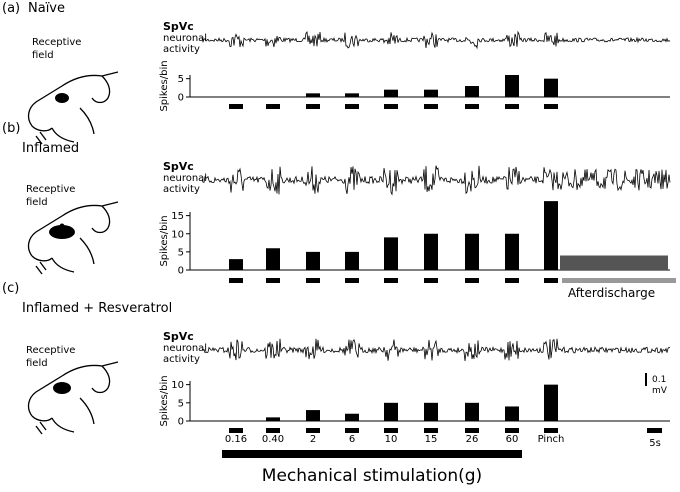  Describe the element at coordinates (372, 454) in the screenshot. I see `stimulation-range` at that location.